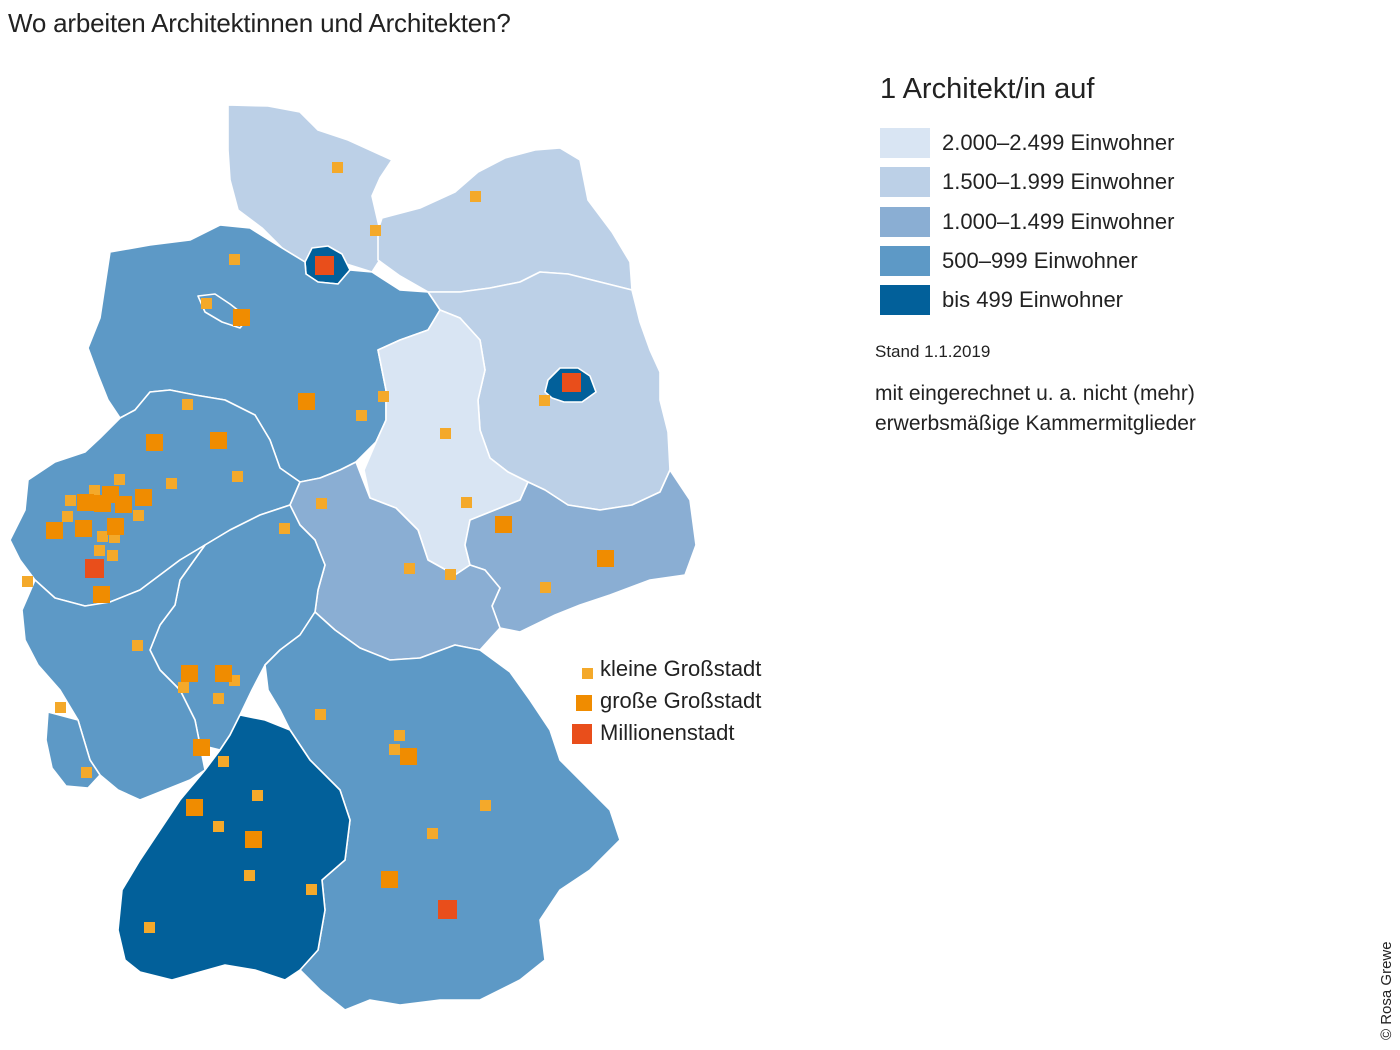 The image size is (1400, 1050). I want to click on medium-city-symbol, so click(584, 703).